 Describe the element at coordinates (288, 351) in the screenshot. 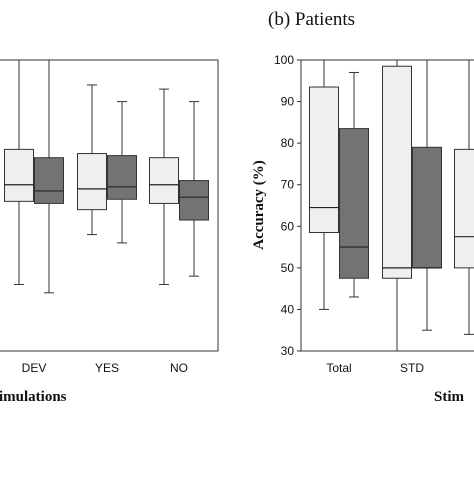

I see `y-tick-label: 30` at that location.